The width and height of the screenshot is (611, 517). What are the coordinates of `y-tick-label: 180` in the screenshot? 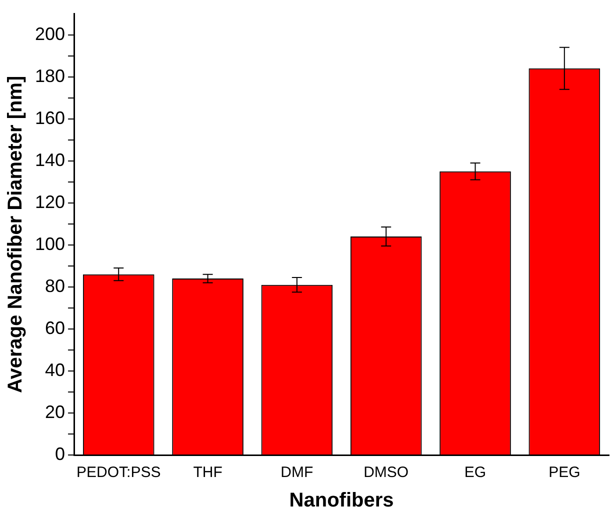 It's located at (50, 76).